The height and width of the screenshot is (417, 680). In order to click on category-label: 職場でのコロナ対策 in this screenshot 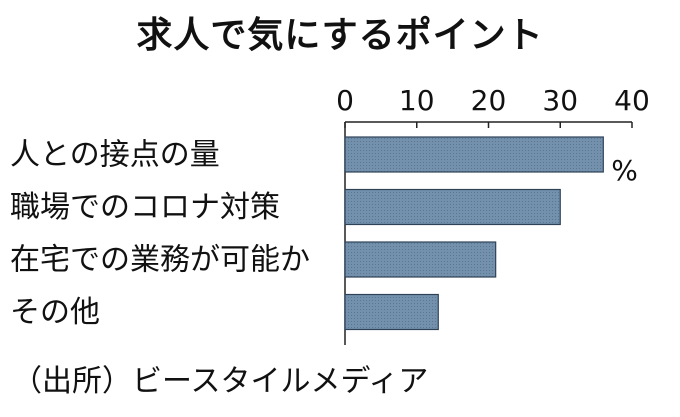, I will do `click(145, 207)`.